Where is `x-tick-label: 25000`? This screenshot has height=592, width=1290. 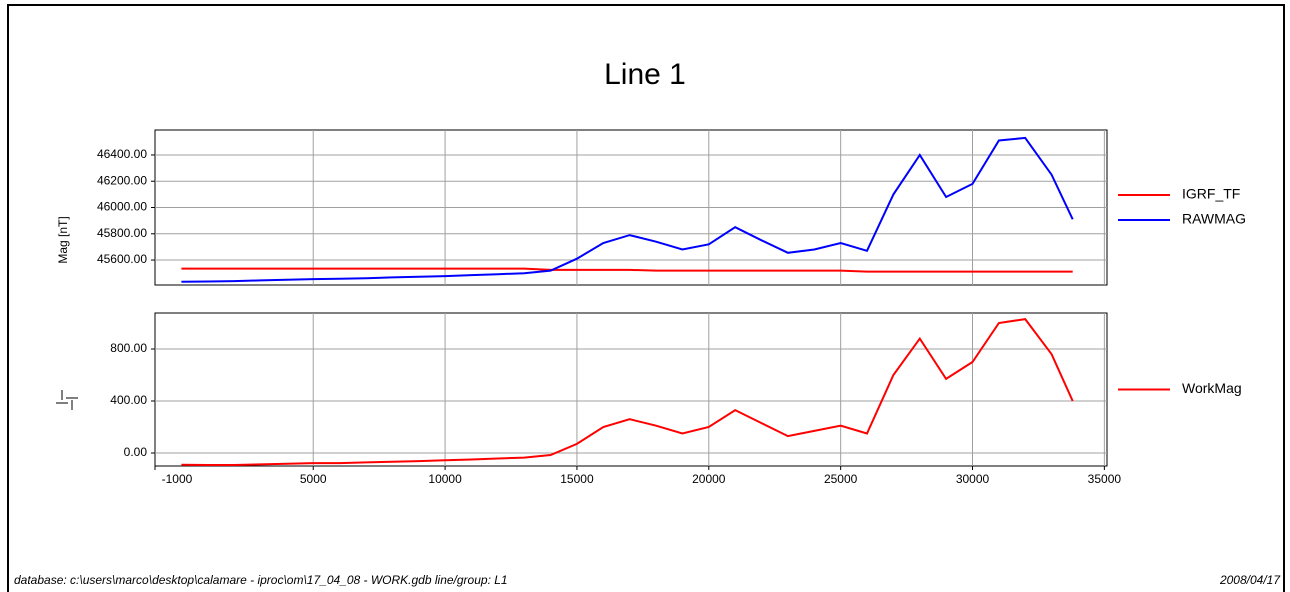 x-tick-label: 25000 is located at coordinates (841, 479).